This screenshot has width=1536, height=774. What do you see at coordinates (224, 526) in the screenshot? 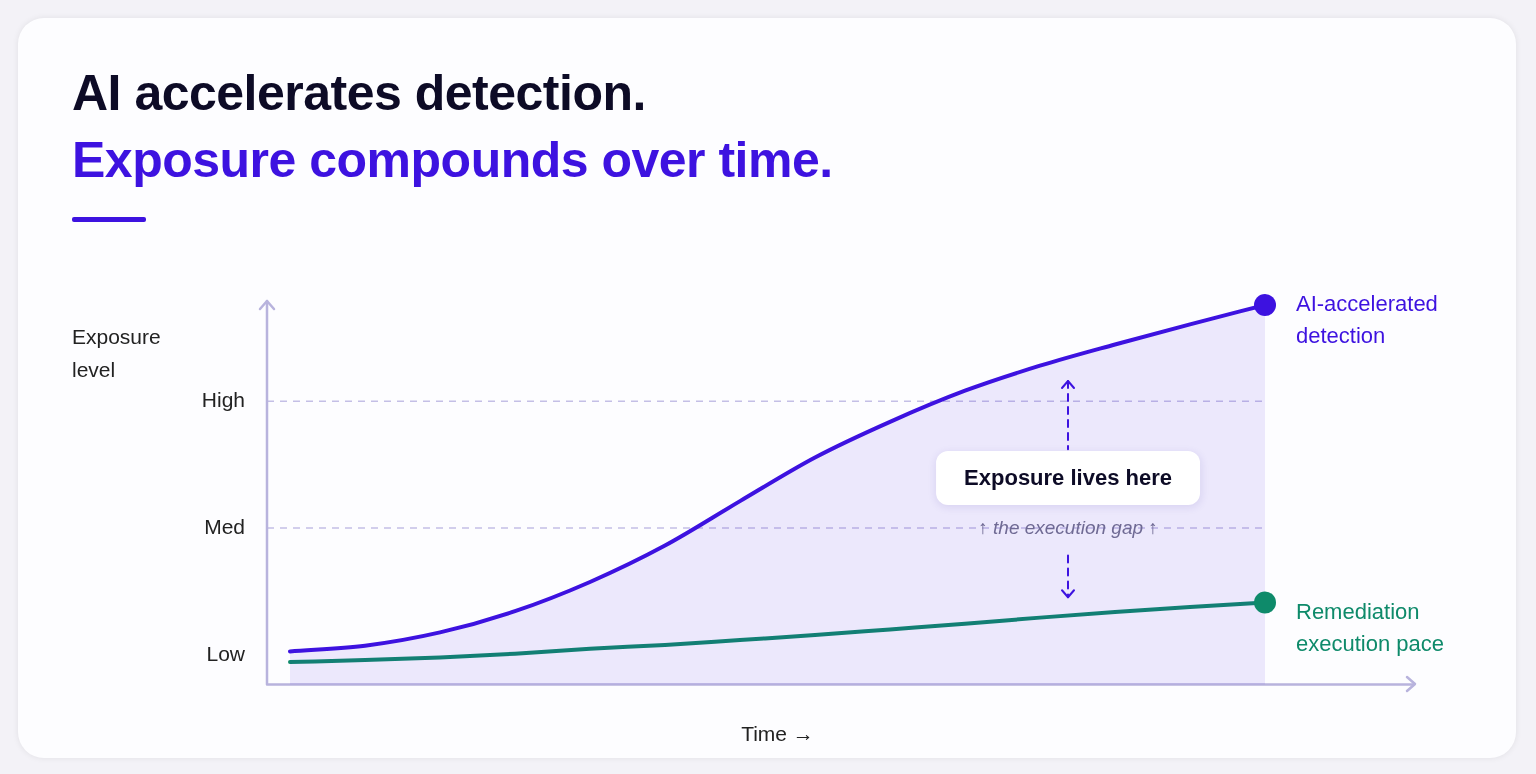
I see `ref-line-label: Med` at bounding box center [224, 526].